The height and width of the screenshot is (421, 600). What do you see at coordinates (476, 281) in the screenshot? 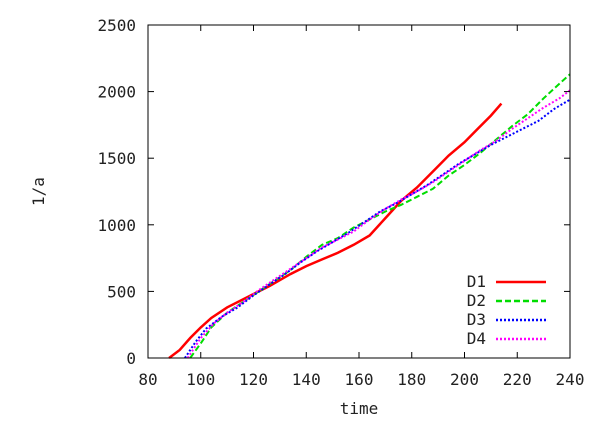
I see `legend-label-d1: D1` at bounding box center [476, 281].